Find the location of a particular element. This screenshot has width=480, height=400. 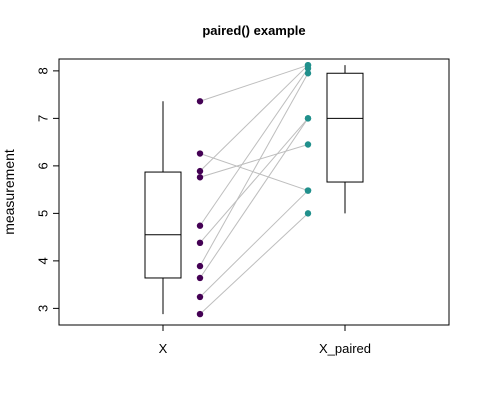

y-tick-label: 5 is located at coordinates (43, 213).